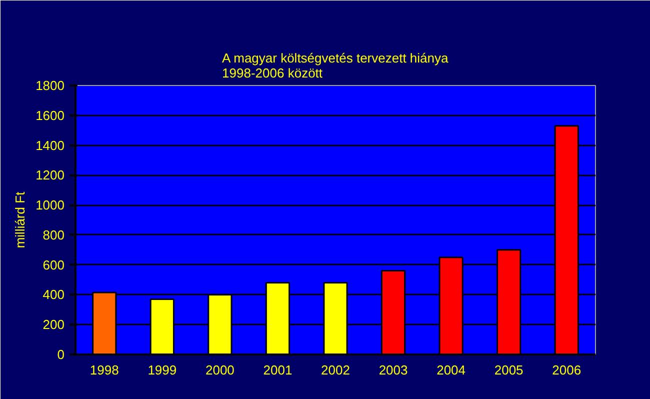  I want to click on x-tick-label: 2004, so click(451, 370).